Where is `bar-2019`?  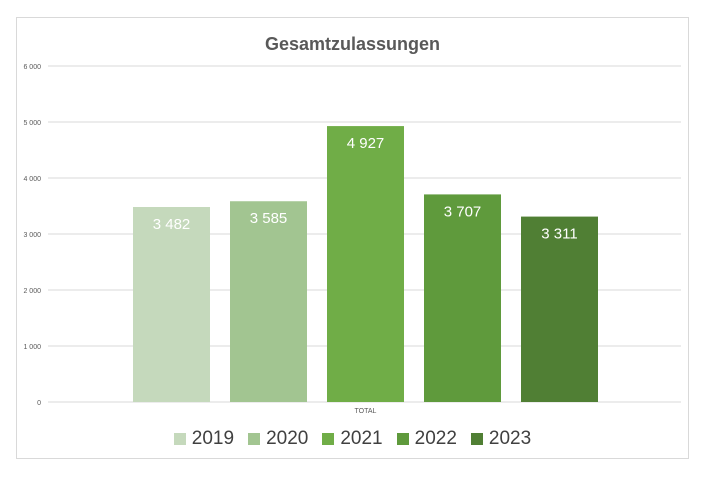
bar-2019 is located at coordinates (171, 304).